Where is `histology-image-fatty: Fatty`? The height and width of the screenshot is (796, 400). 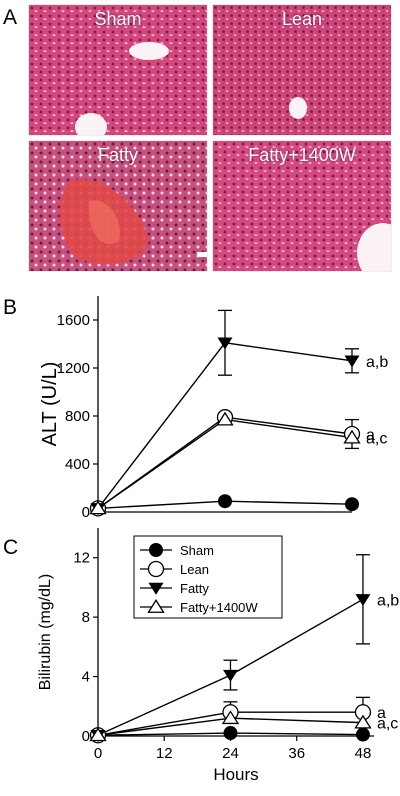 histology-image-fatty: Fatty is located at coordinates (118, 206).